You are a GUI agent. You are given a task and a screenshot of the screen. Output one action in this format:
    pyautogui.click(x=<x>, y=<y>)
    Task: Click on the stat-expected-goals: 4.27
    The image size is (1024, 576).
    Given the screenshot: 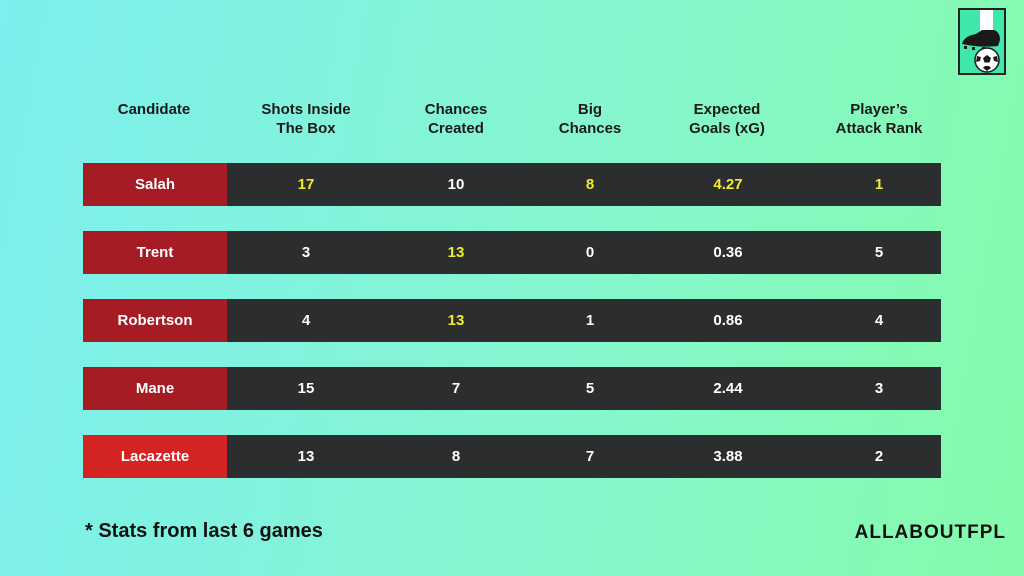 What is the action you would take?
    pyautogui.click(x=728, y=184)
    